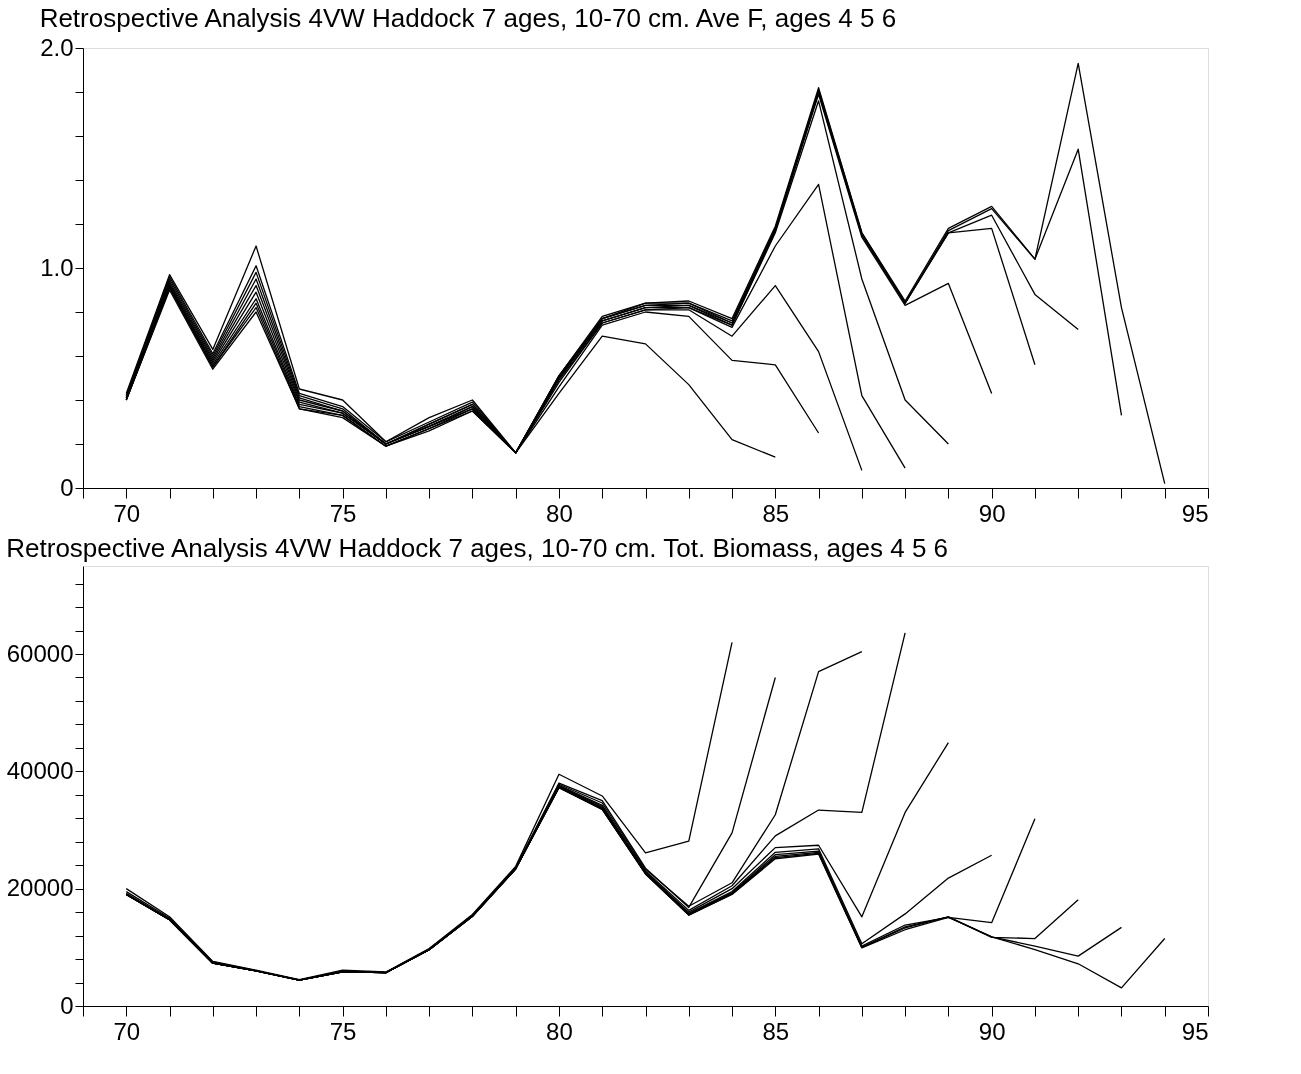 This screenshot has height=1074, width=1301. Describe the element at coordinates (57, 267) in the screenshot. I see `y-tick-label: 1.0` at that location.